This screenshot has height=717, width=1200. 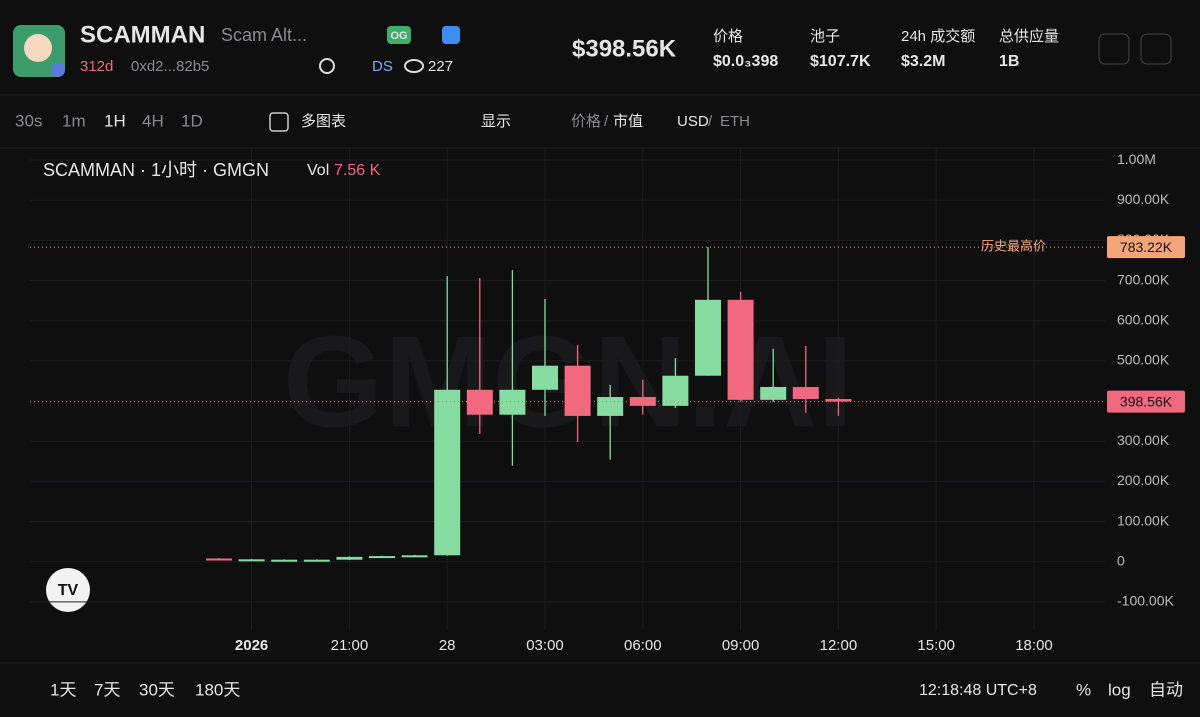 I want to click on stat-value: $3.2M, so click(x=923, y=61).